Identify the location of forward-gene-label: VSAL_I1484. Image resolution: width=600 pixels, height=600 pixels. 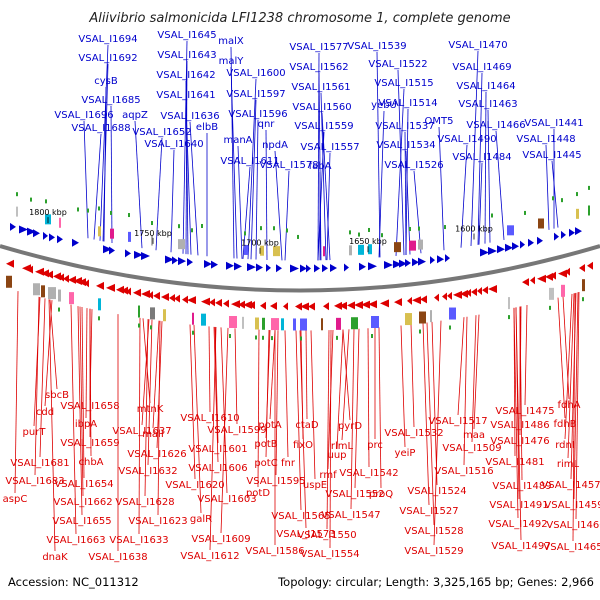
(481, 157).